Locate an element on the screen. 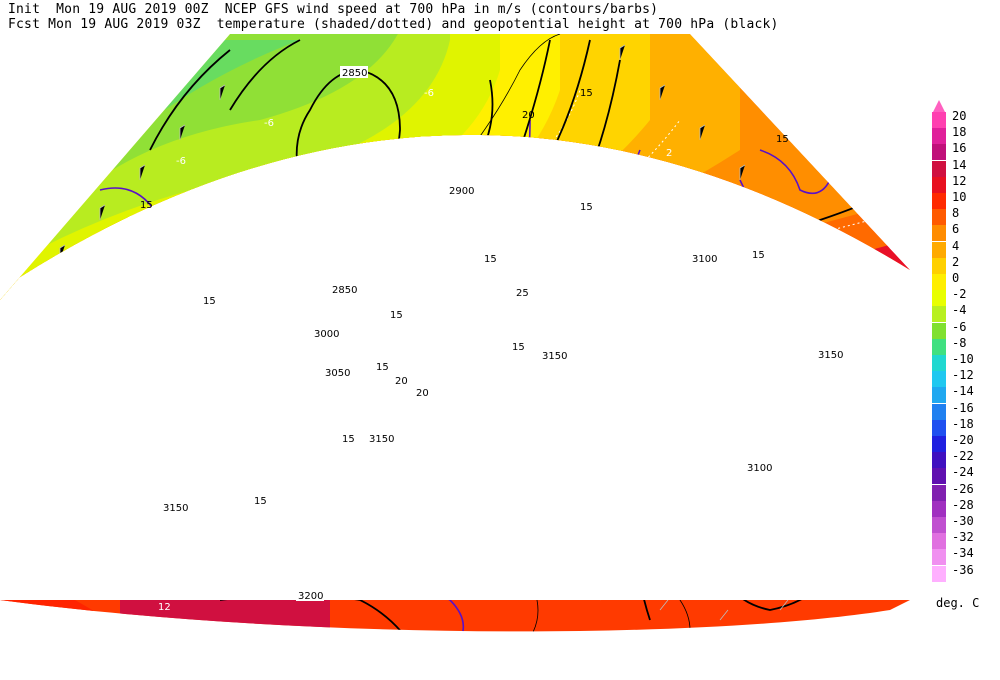 The height and width of the screenshot is (680, 1000). legend-label: 14 is located at coordinates (959, 164).